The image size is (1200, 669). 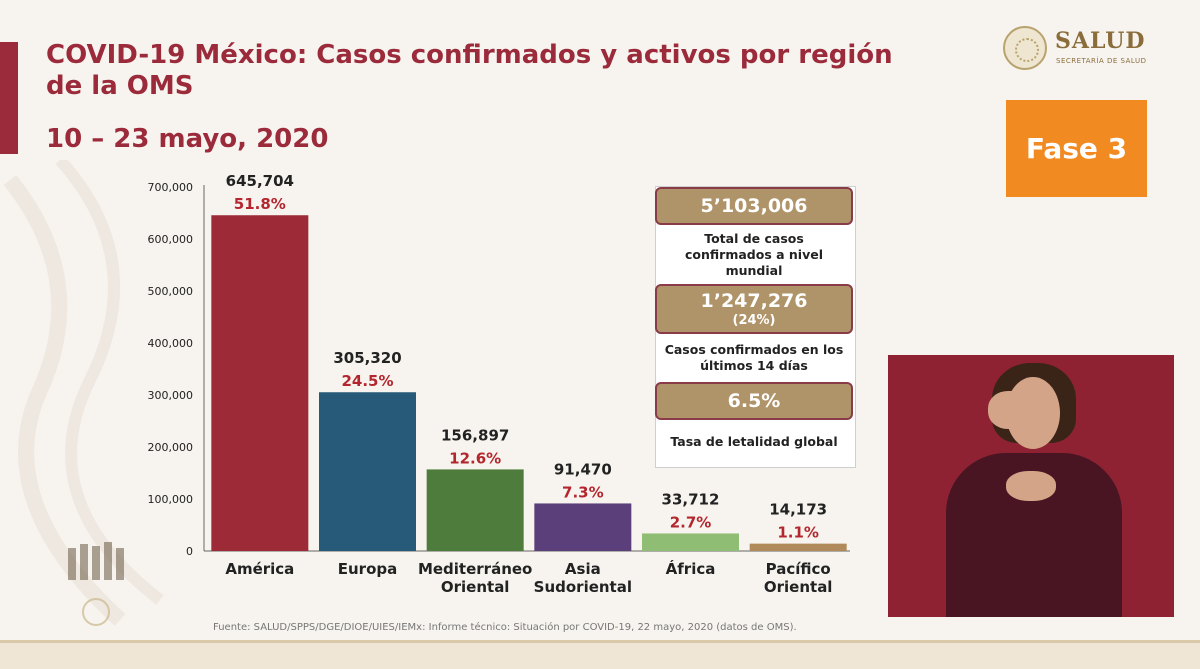 I want to click on percent-label: 51.8%, so click(x=260, y=204).